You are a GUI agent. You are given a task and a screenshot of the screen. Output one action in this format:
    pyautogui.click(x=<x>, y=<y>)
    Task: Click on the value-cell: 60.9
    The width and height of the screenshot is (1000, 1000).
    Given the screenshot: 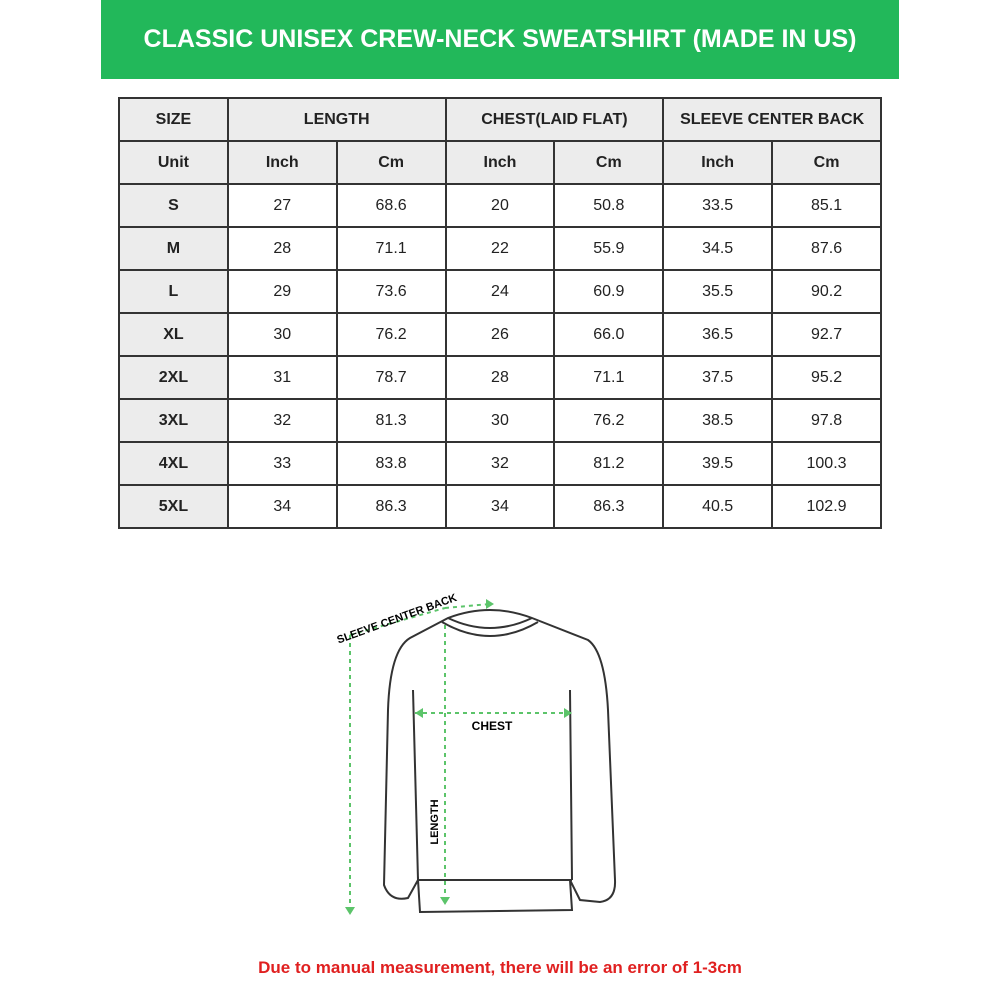 What is the action you would take?
    pyautogui.click(x=609, y=291)
    